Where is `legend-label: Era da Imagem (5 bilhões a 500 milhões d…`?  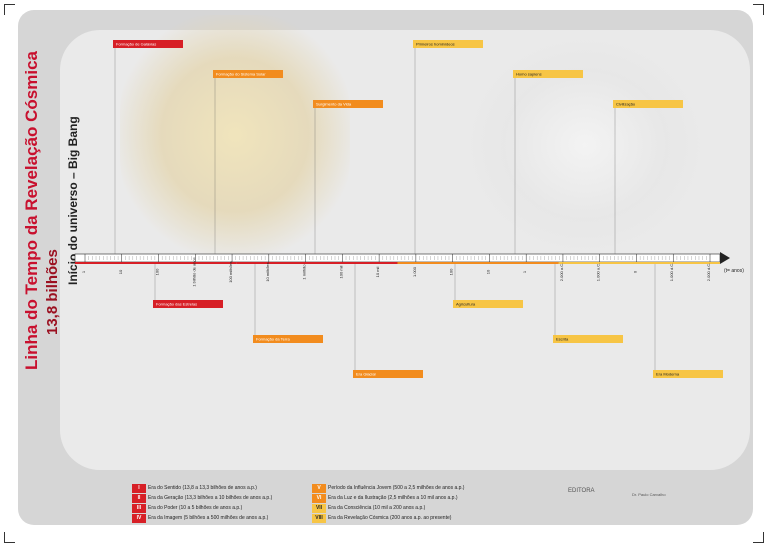
legend-label: Era da Imagem (5 bilhões a 500 milhões d… is located at coordinates (208, 518).